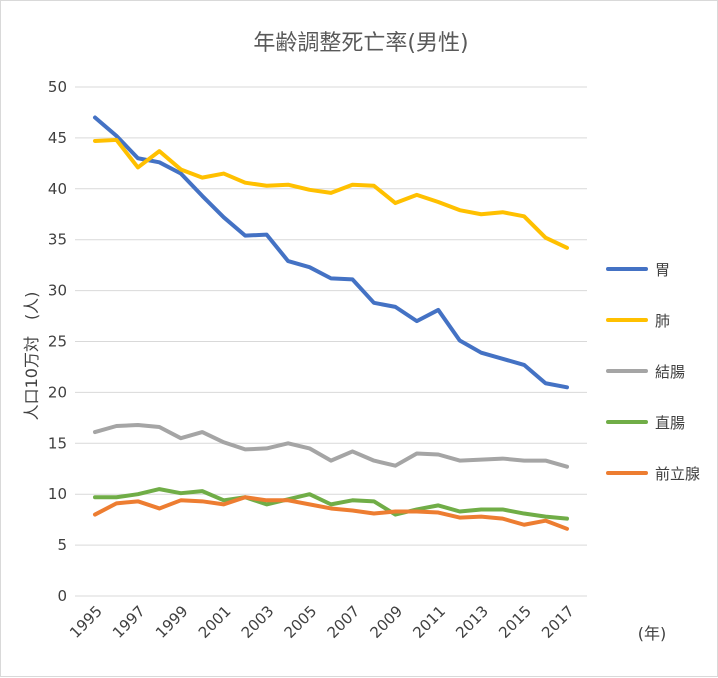 The height and width of the screenshot is (678, 718). I want to click on x-tick-label: 1997, so click(129, 622).